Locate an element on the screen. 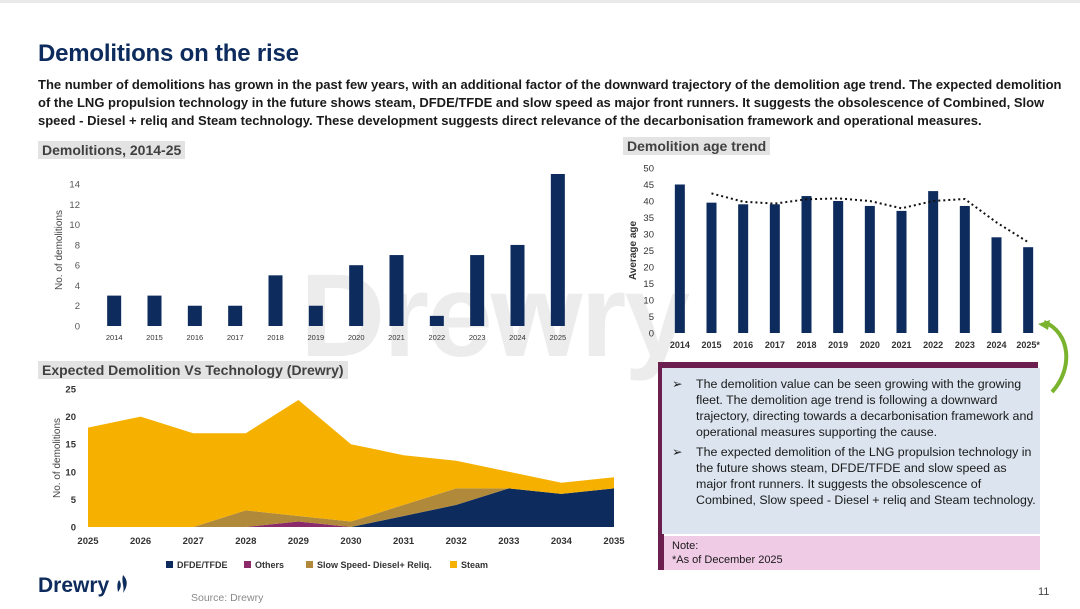 This screenshot has height=609, width=1080. x-tick-label: 2034 is located at coordinates (562, 541).